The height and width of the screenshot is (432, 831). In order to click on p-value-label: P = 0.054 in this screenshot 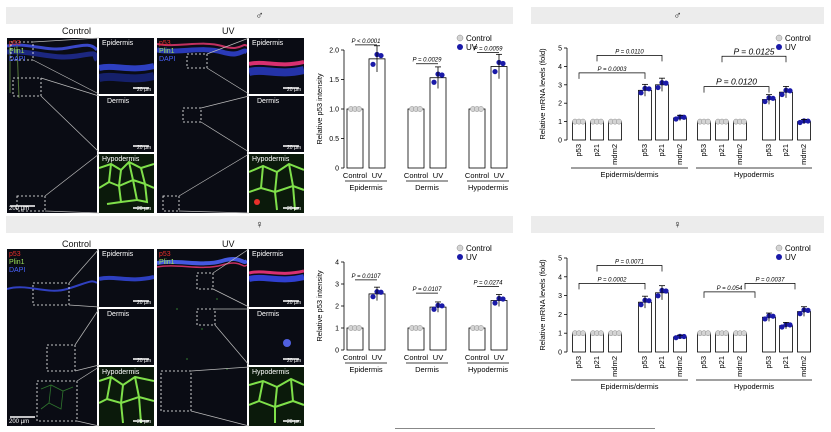, I will do `click(730, 289)`.